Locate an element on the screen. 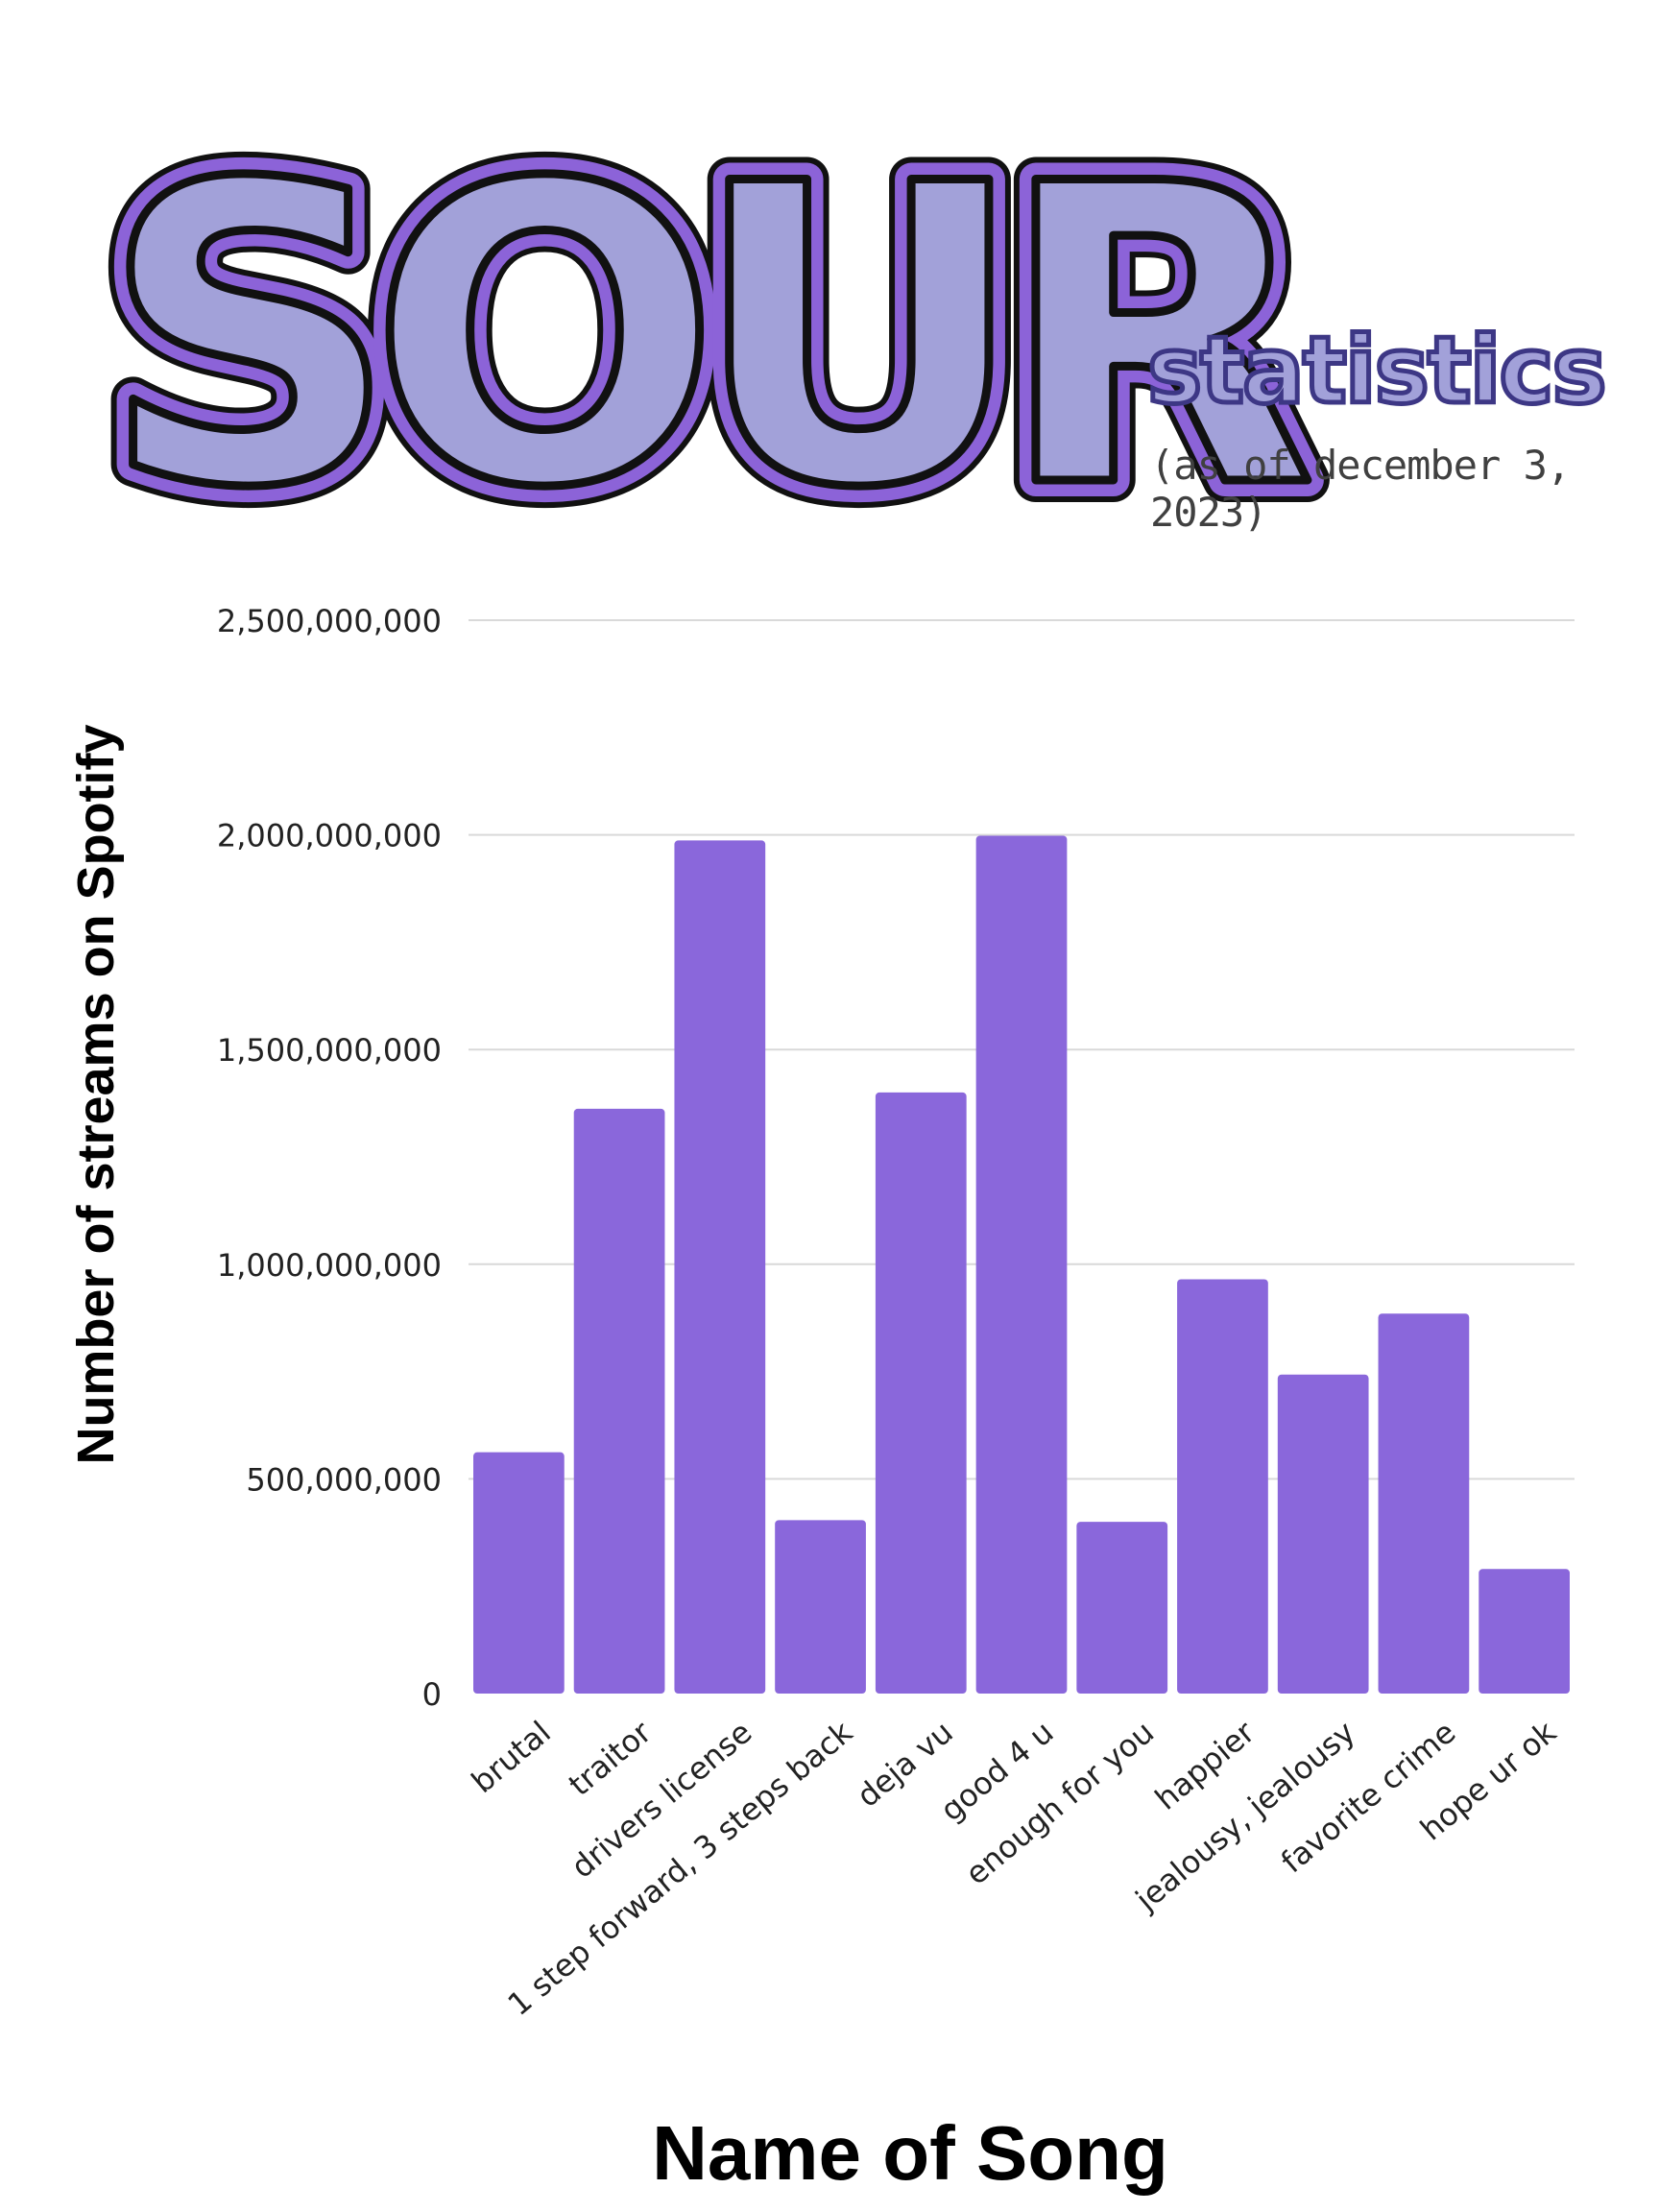 Image resolution: width=1659 pixels, height=2212 pixels. x-axis-label: Name of Song is located at coordinates (910, 2153).